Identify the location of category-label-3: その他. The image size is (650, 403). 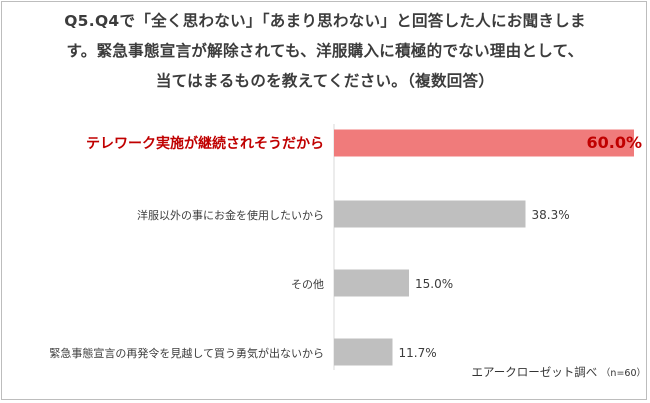
(307, 284).